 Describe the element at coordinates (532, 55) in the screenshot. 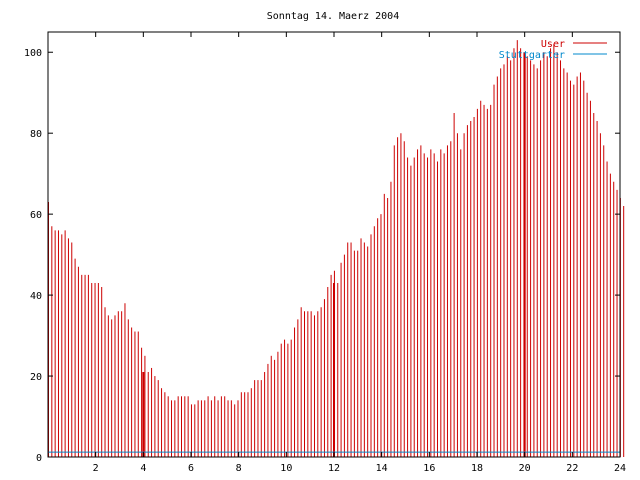

I see `legend-label: Stuttgarter` at that location.